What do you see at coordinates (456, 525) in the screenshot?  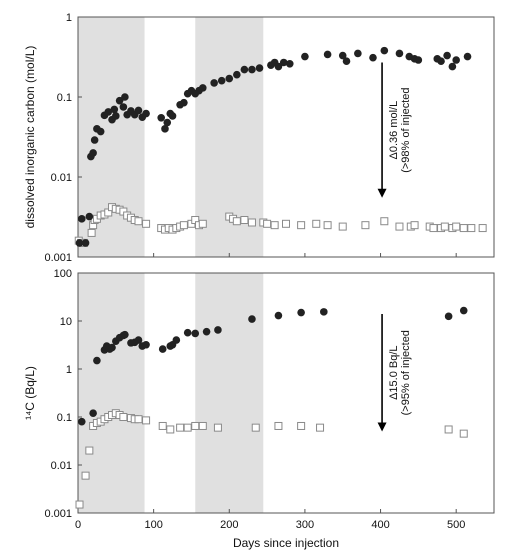 I see `x-tick-label: 500` at bounding box center [456, 525].